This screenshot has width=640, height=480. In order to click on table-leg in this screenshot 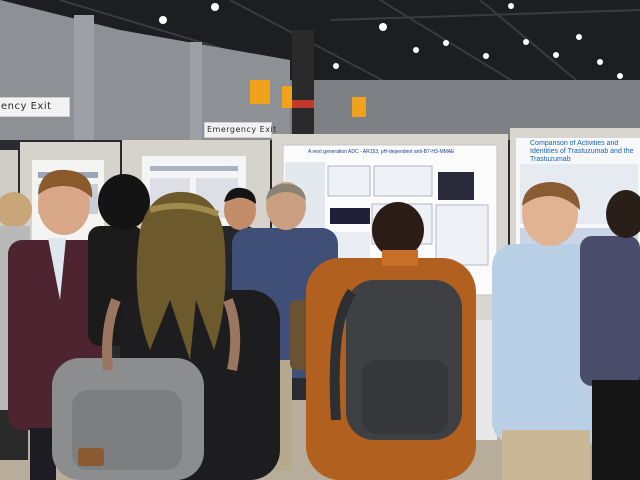, I will do `click(486, 380)`.